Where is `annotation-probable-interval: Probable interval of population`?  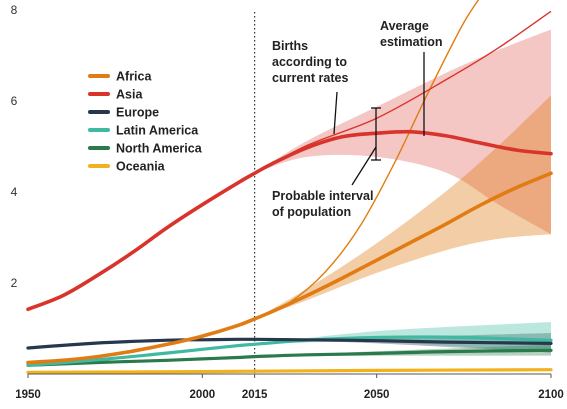 annotation-probable-interval: Probable interval of population is located at coordinates (324, 204).